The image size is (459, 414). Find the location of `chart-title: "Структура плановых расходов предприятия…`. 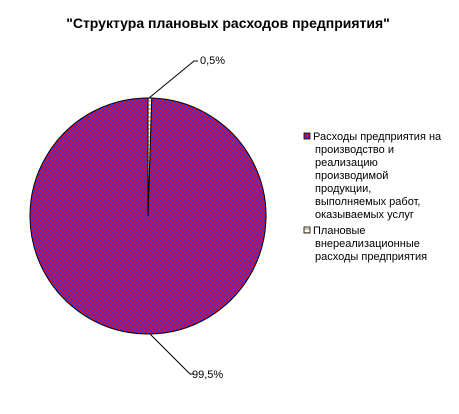

chart-title: "Структура плановых расходов предприятия… is located at coordinates (228, 23).